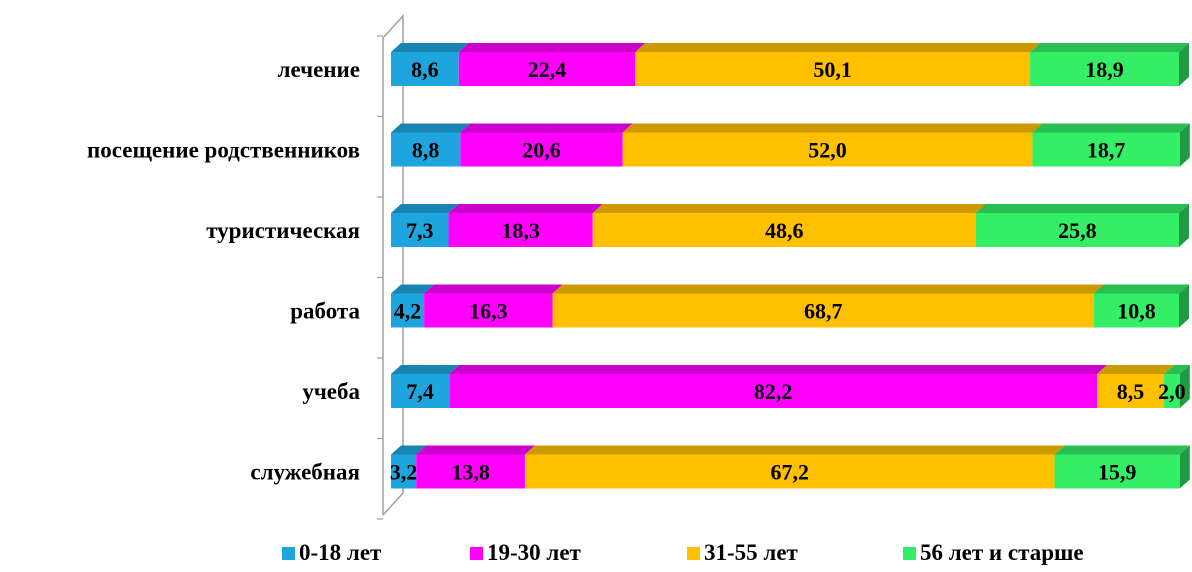 This screenshot has height=572, width=1192. I want to click on category-label: лечение, so click(319, 69).